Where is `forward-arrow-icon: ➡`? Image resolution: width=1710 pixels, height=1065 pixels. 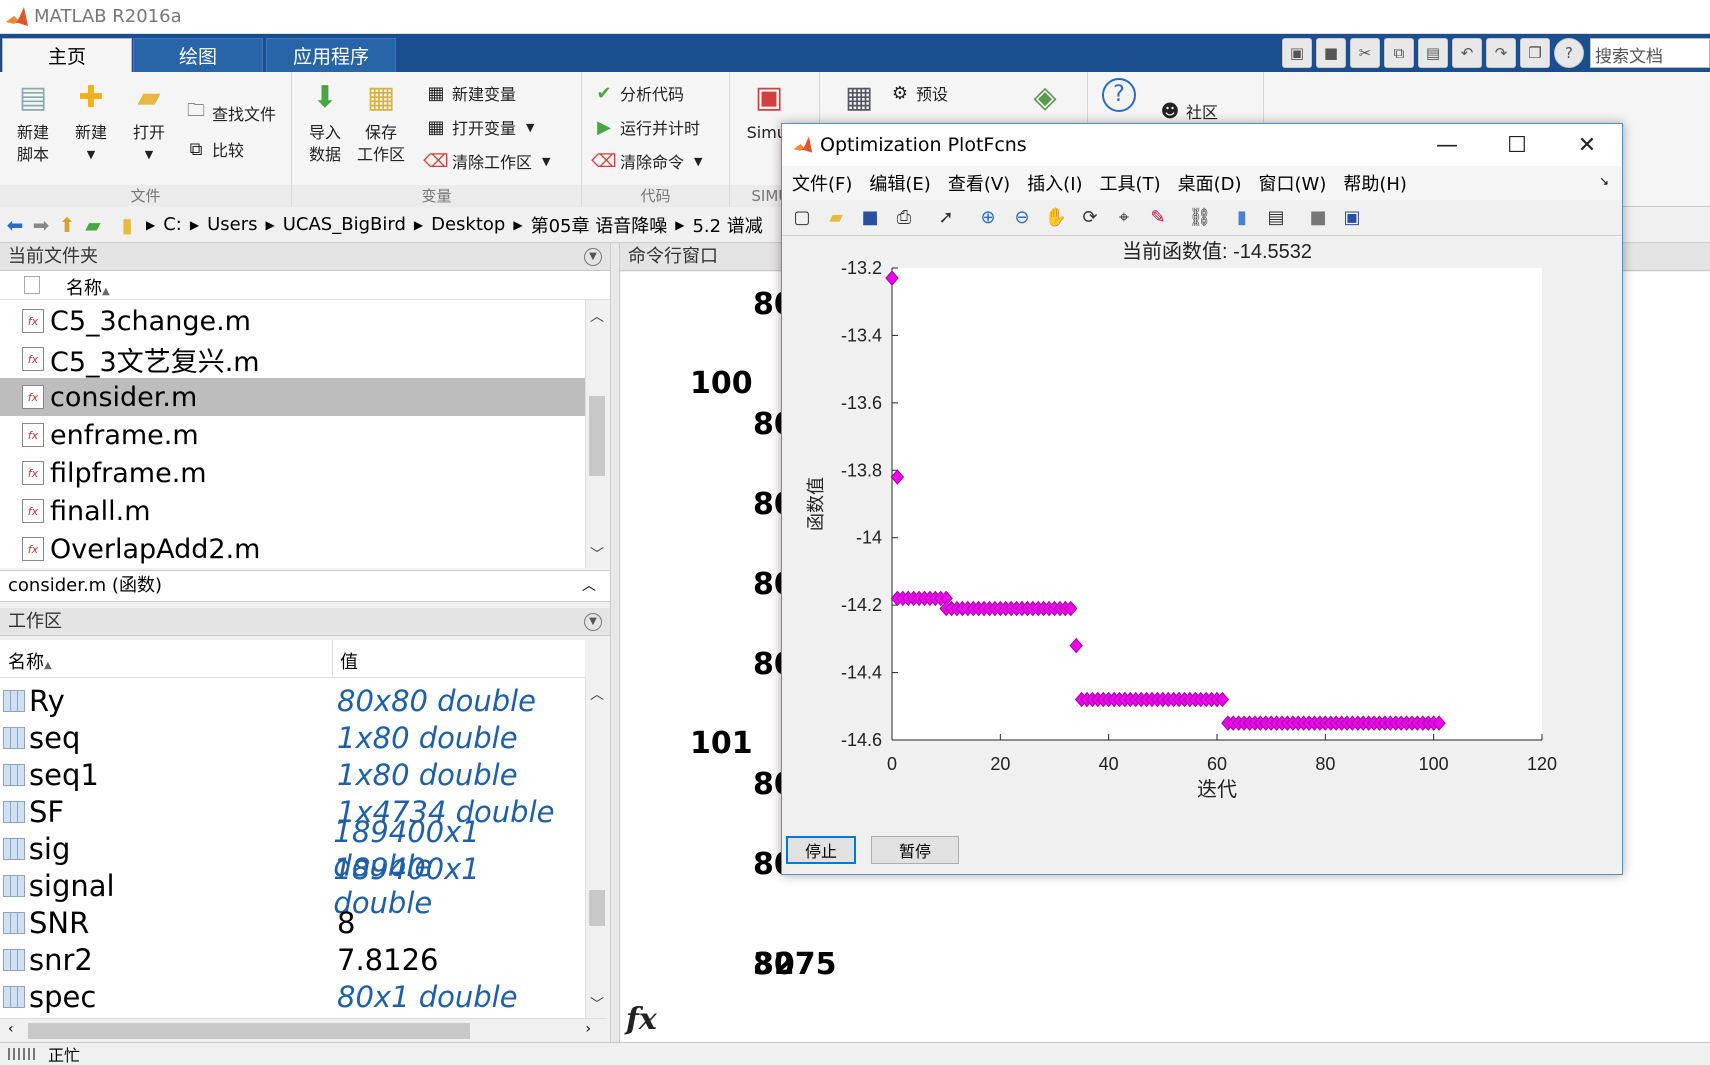 forward-arrow-icon: ➡ is located at coordinates (41, 224).